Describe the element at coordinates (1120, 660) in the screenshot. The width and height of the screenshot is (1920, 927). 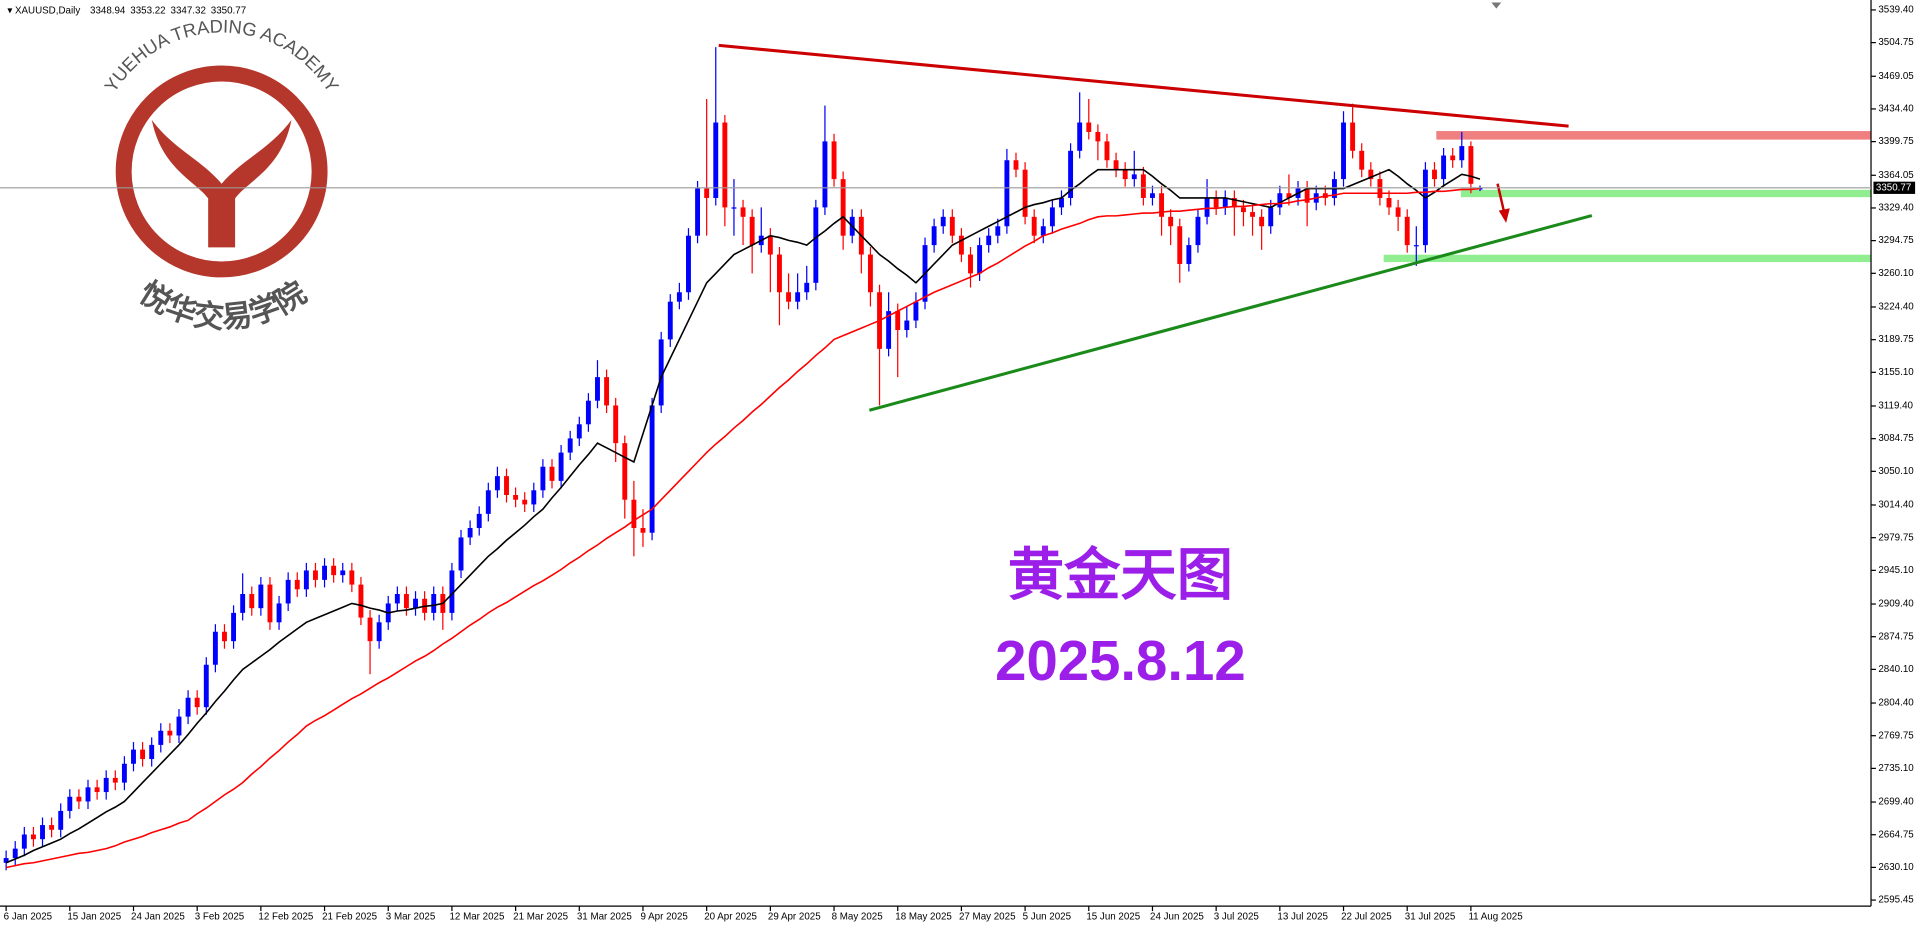
I see `chart-subtitle: 2025.8.12` at that location.